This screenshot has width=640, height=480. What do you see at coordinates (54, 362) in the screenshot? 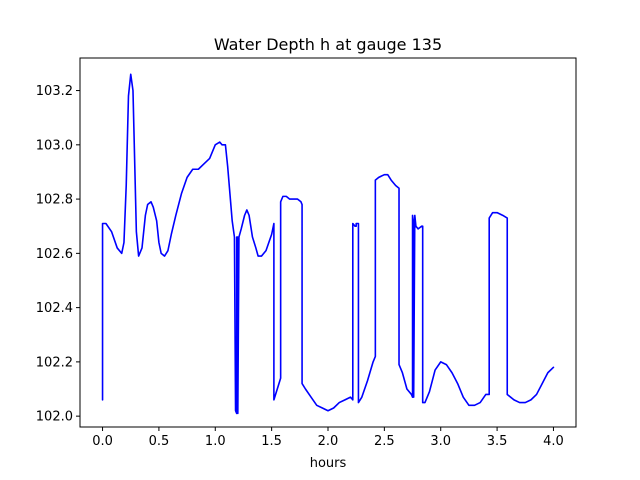
I see `y-tick-label: 102.2` at bounding box center [54, 362].